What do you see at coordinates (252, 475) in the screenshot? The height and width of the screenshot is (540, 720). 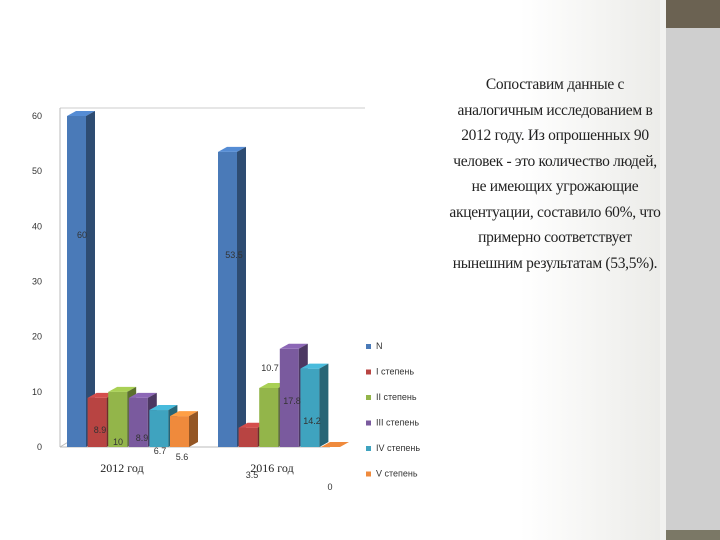 I see `data-label: 3.5` at bounding box center [252, 475].